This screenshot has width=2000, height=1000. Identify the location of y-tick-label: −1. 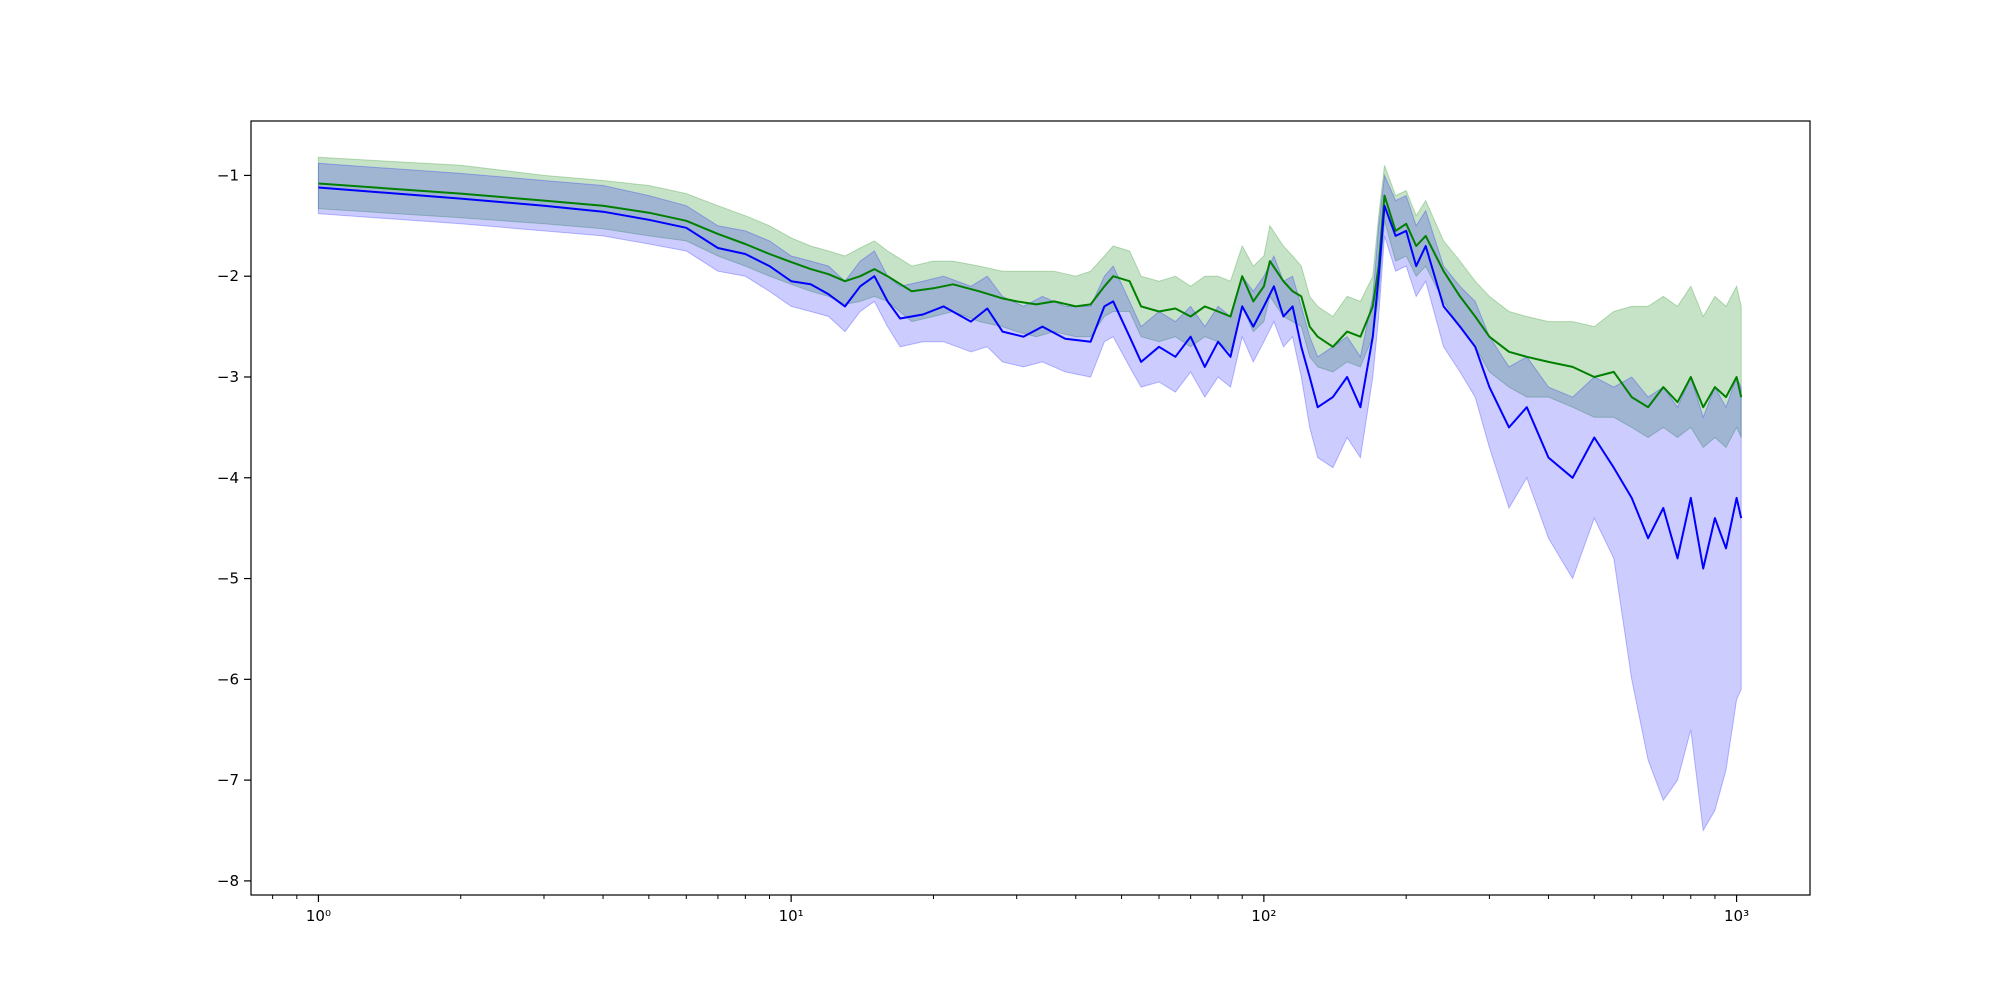
(228, 175).